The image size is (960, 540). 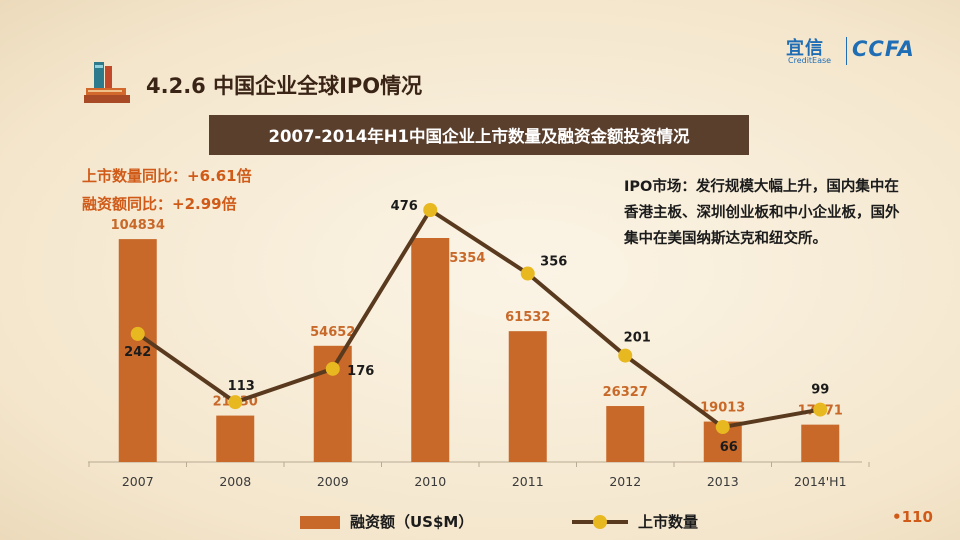 What do you see at coordinates (159, 204) in the screenshot?
I see `financing-yoy-text: 融资额同比：+2.99倍` at bounding box center [159, 204].